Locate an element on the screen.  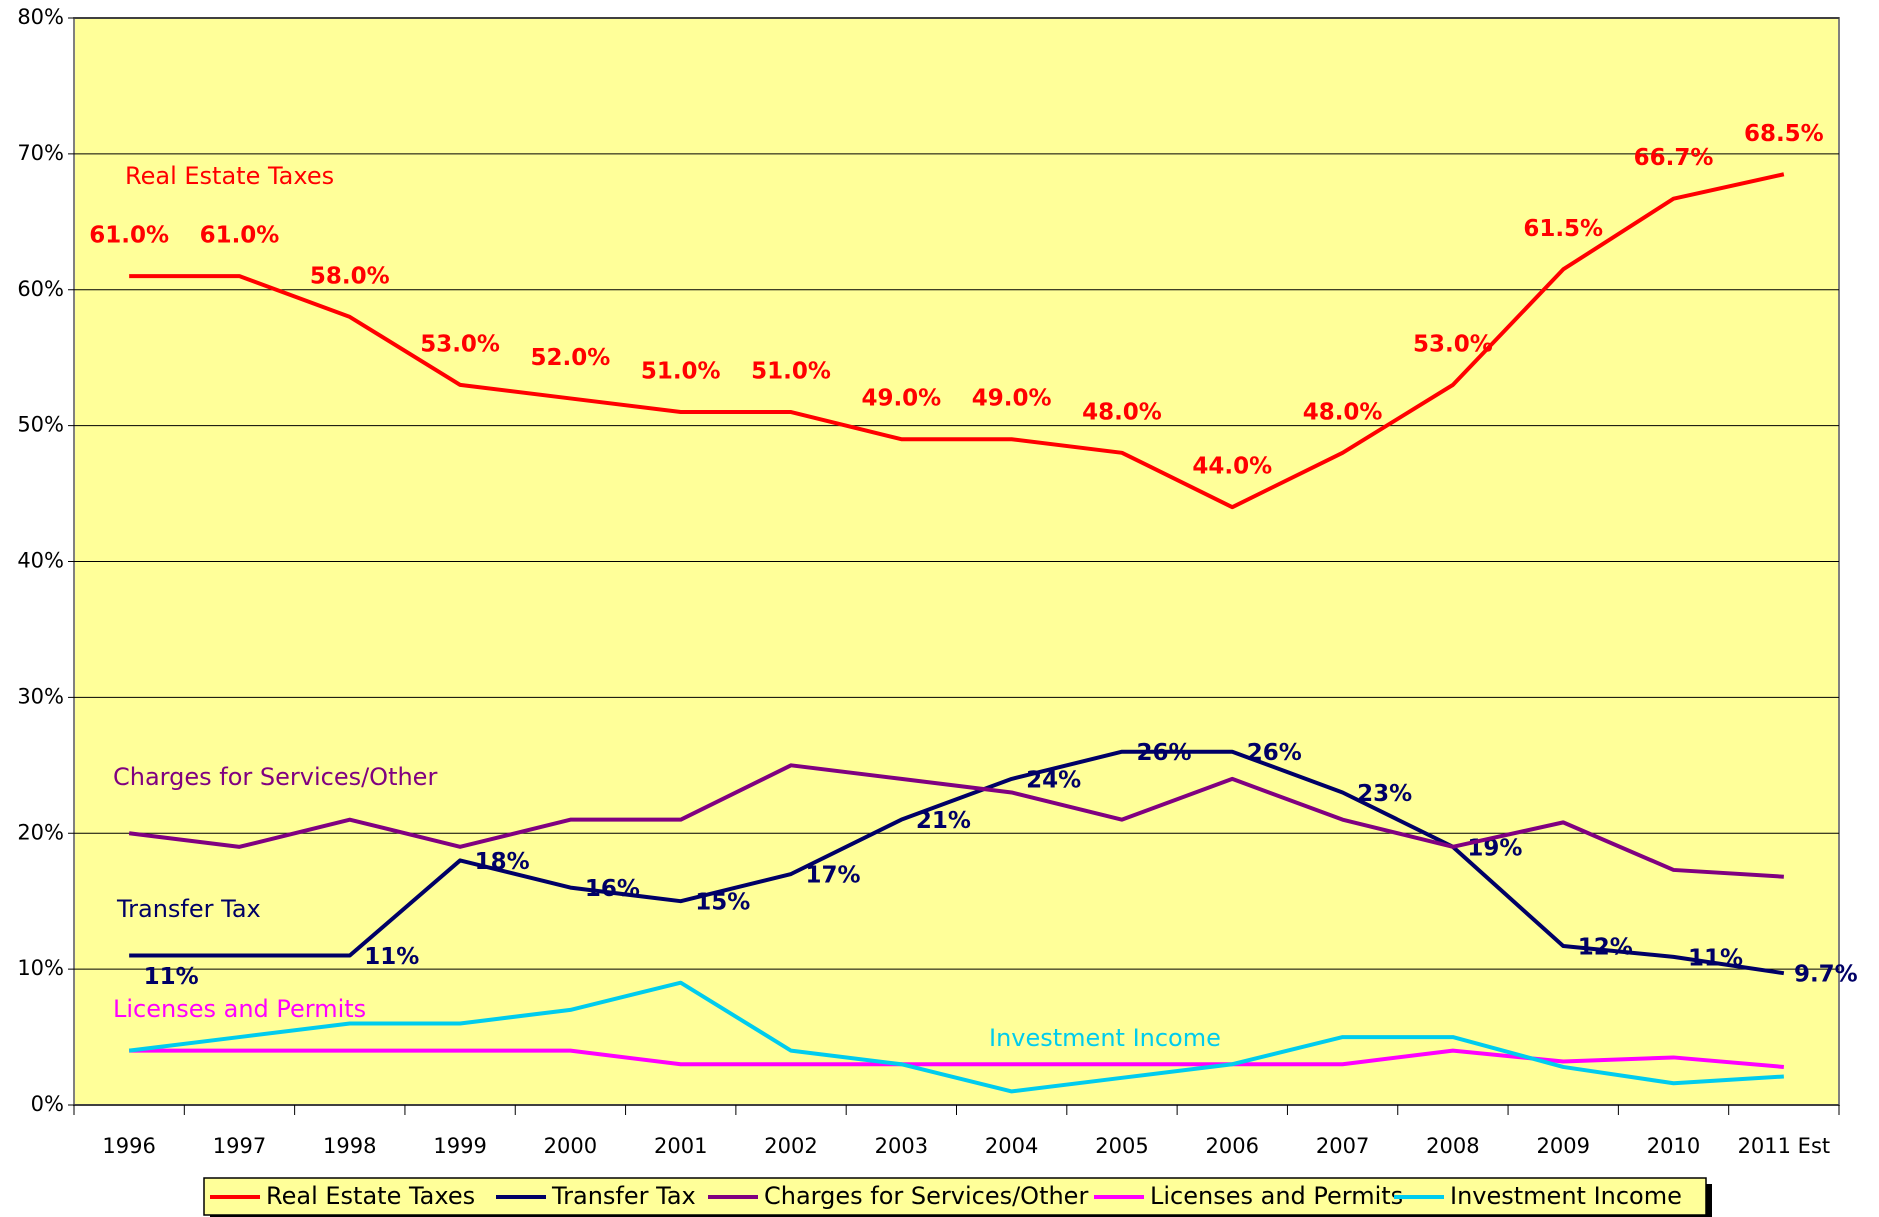
y-tick-label: 20% is located at coordinates (40, 832).